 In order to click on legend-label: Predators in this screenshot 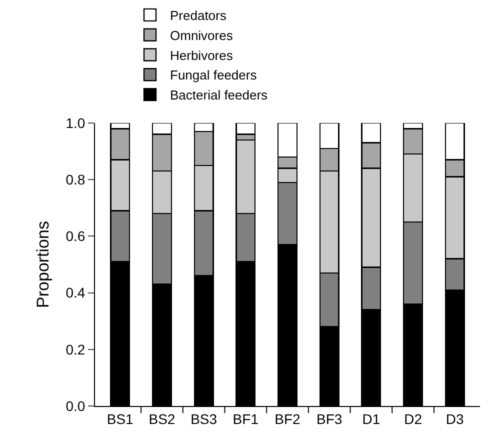, I will do `click(198, 16)`.